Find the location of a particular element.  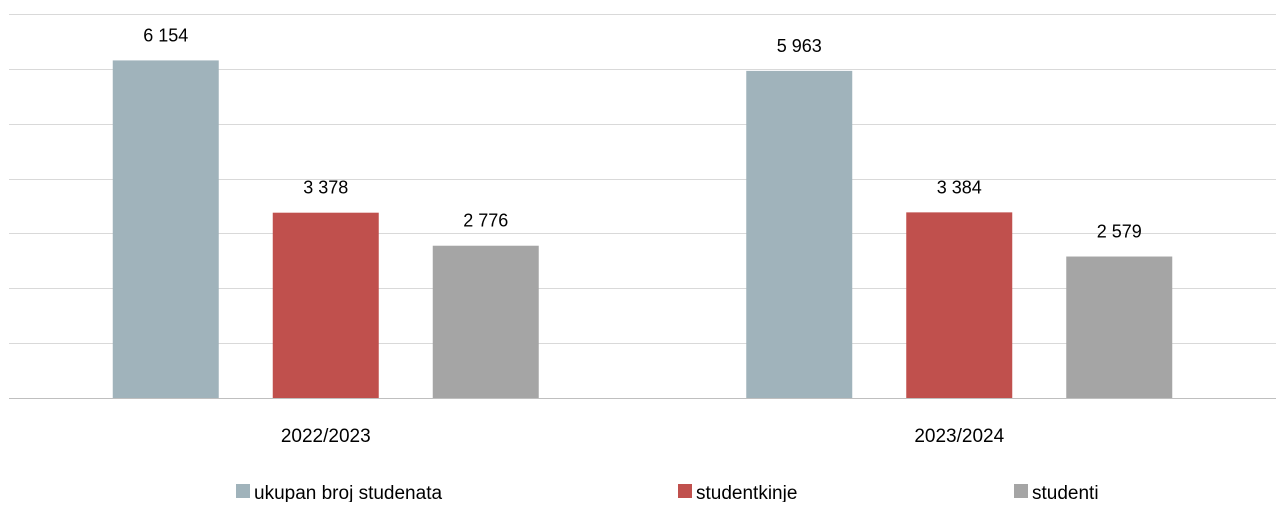

bar-ukupan-broj-studenata-2023-2024 is located at coordinates (799, 234).